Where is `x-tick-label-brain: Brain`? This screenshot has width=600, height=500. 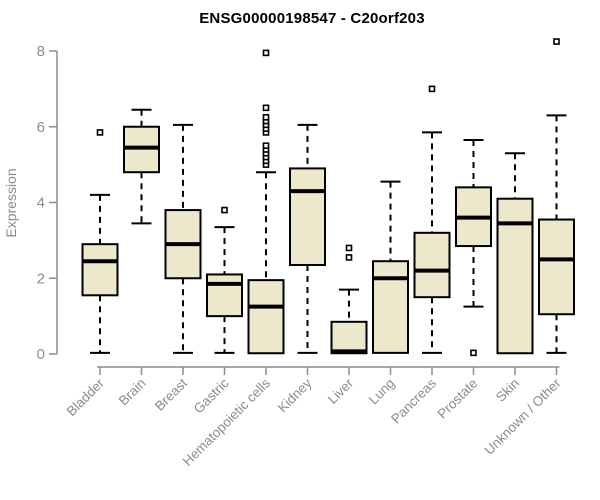 x-tick-label-brain: Brain is located at coordinates (132, 392).